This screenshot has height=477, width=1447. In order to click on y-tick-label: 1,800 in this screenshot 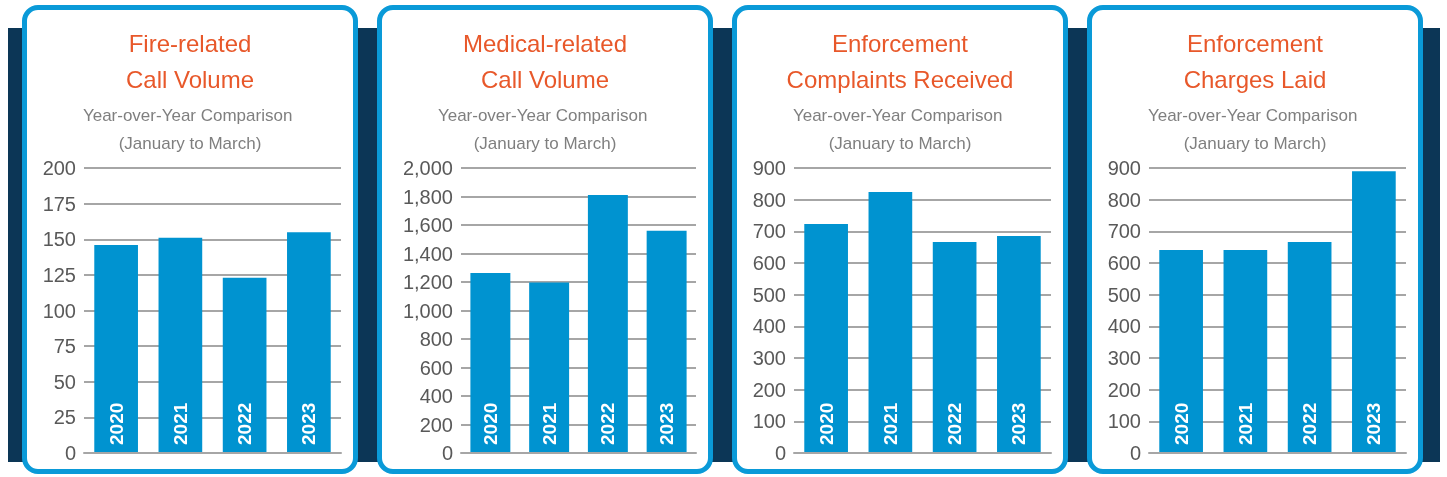, I will do `click(427, 196)`.